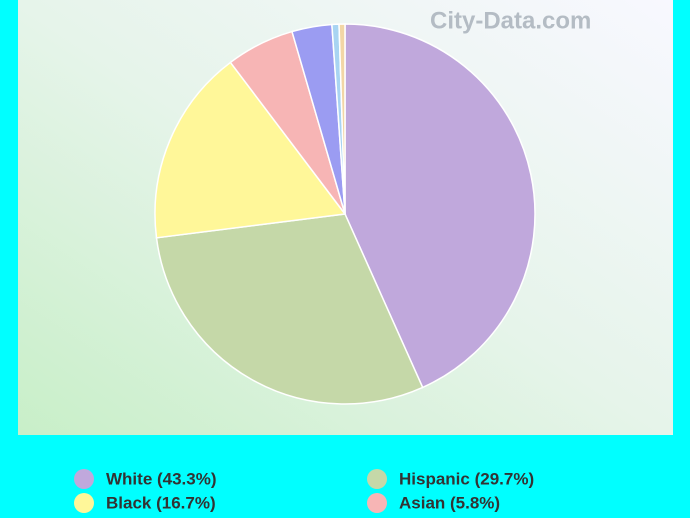  I want to click on legend-label: Black (16.7%), so click(161, 502).